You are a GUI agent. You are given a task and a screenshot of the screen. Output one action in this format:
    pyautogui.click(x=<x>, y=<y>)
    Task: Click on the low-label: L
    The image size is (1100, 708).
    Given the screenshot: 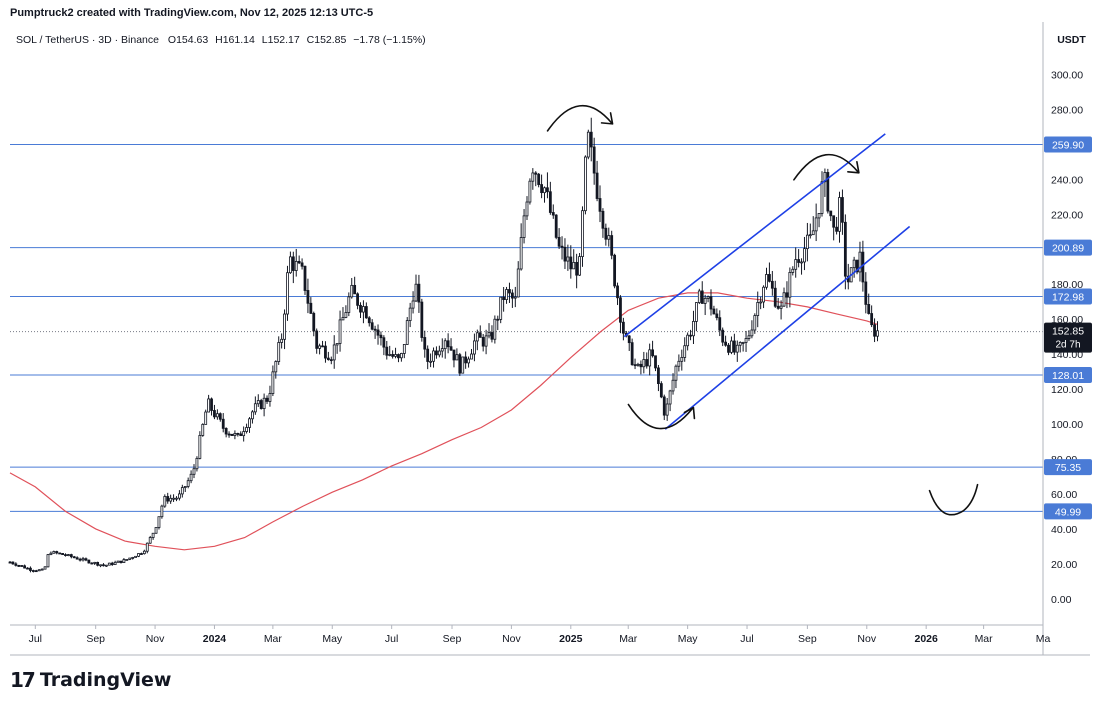 What is the action you would take?
    pyautogui.click(x=264, y=40)
    